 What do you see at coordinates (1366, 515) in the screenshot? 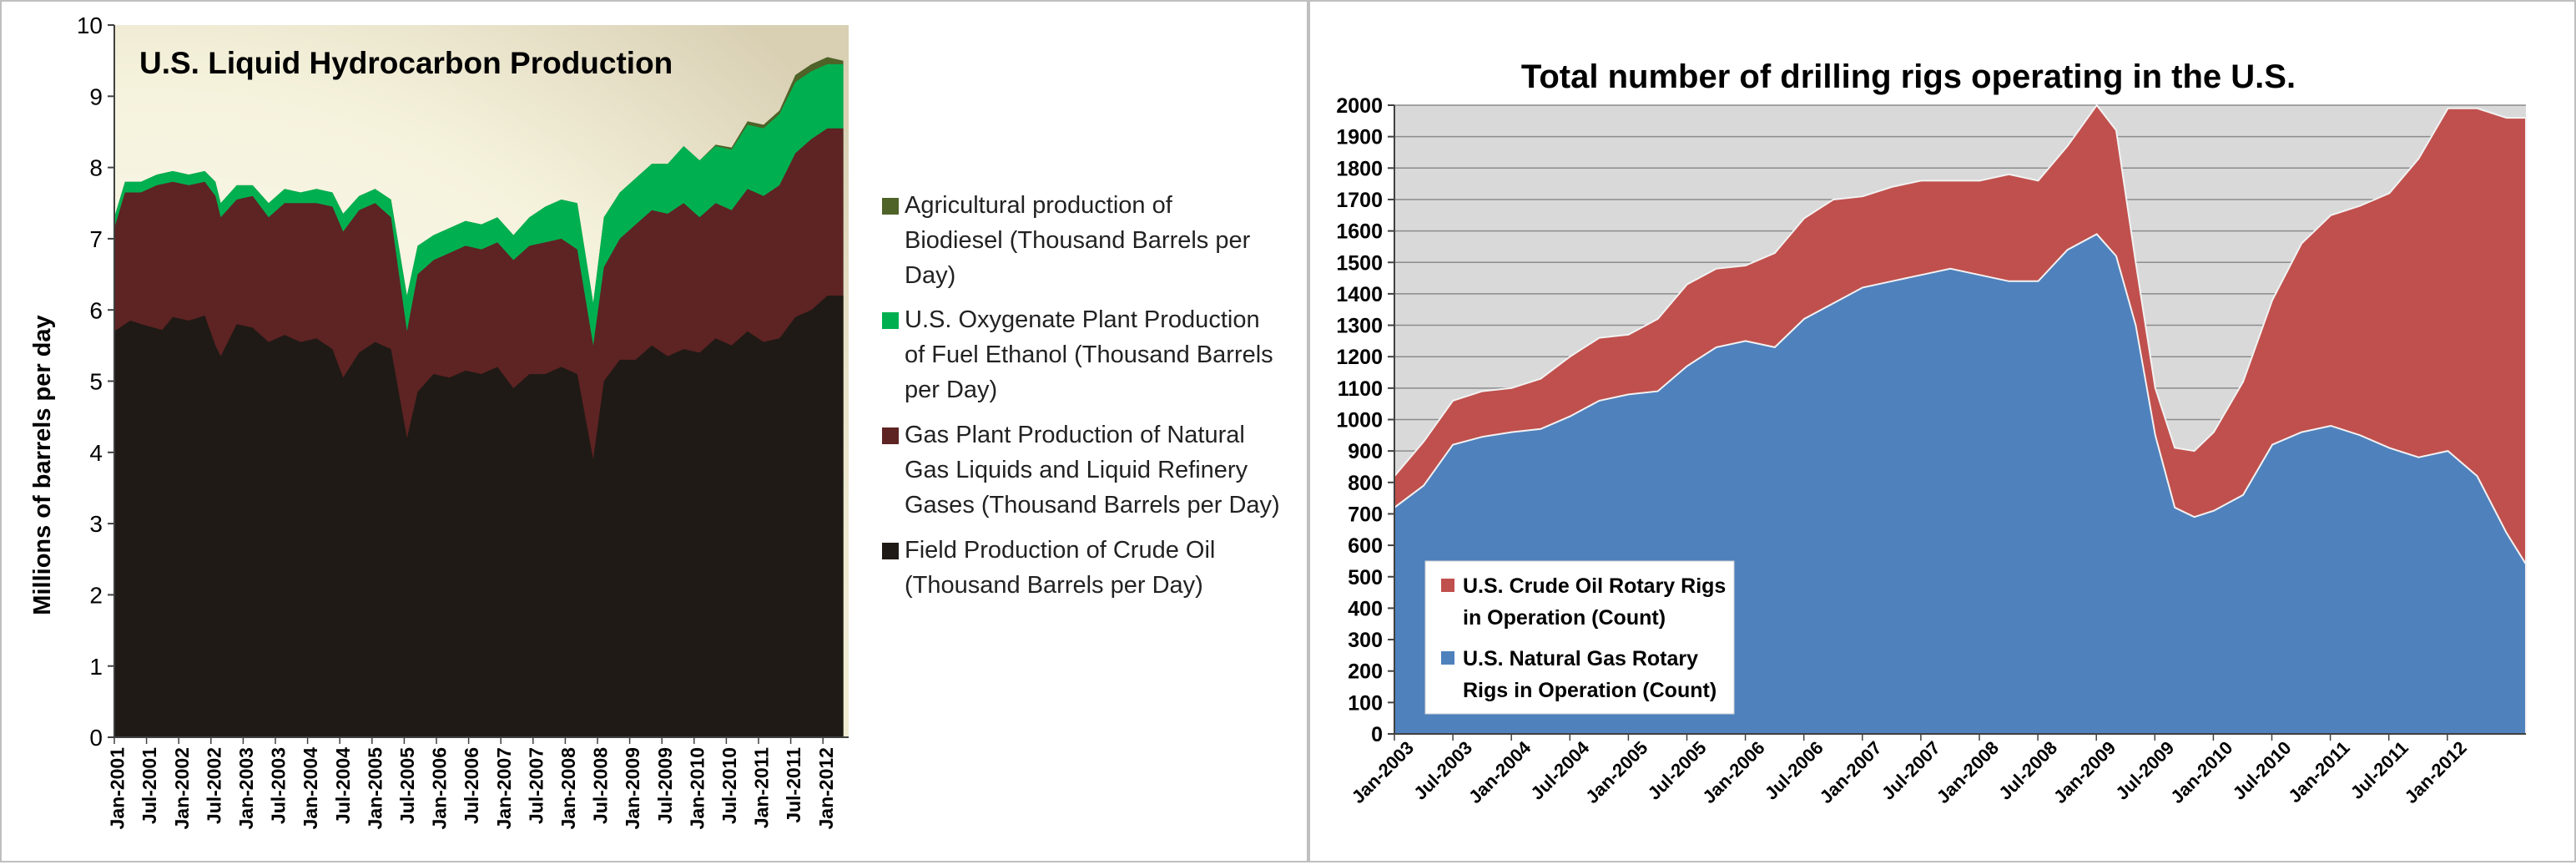
I see `y-tick-label: 700` at bounding box center [1366, 515].